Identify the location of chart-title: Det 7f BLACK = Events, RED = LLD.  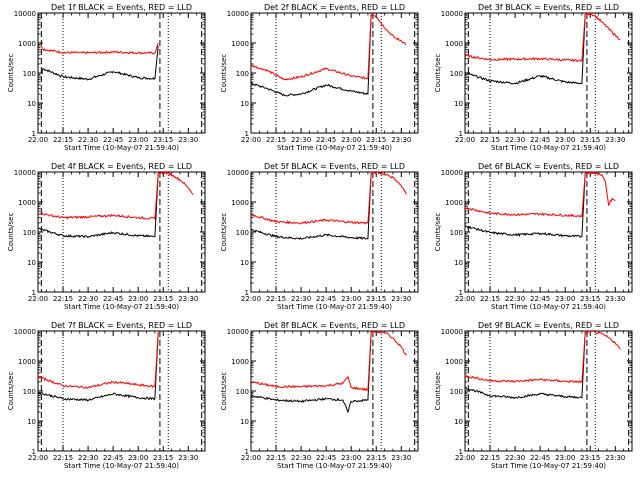
(121, 325).